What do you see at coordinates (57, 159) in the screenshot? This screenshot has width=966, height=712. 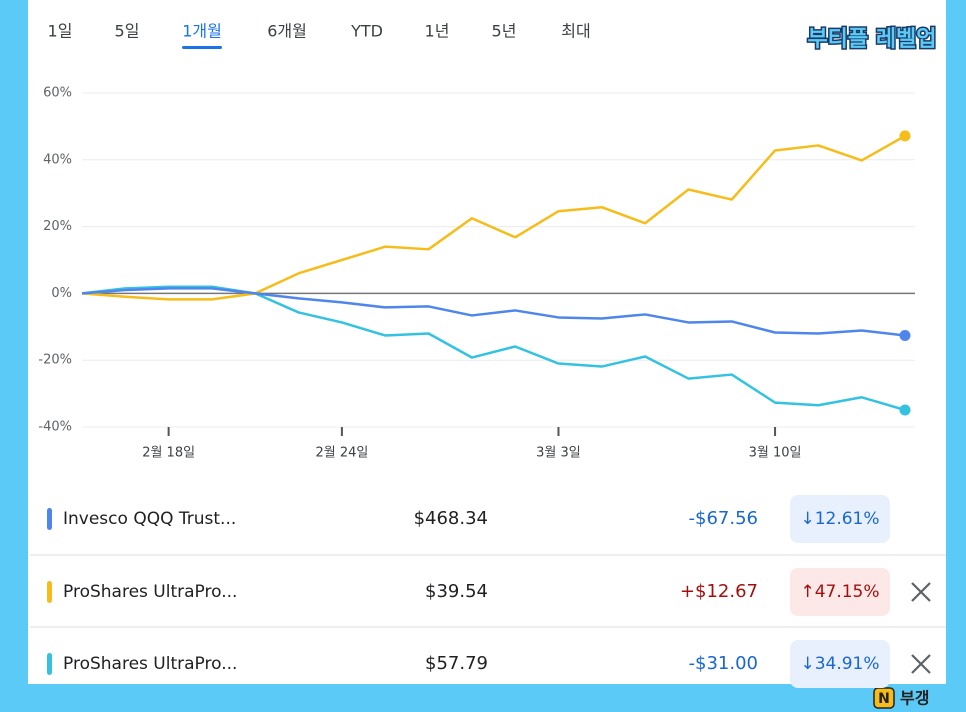 I see `y-tick-label: 40%` at bounding box center [57, 159].